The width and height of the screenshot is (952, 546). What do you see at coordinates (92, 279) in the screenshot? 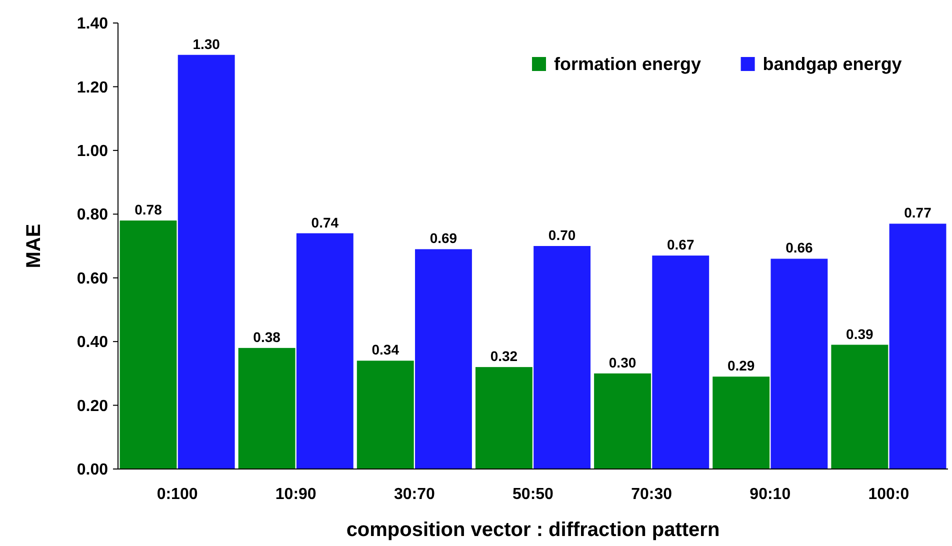
I see `y-tick-label: 0.60` at bounding box center [92, 279].